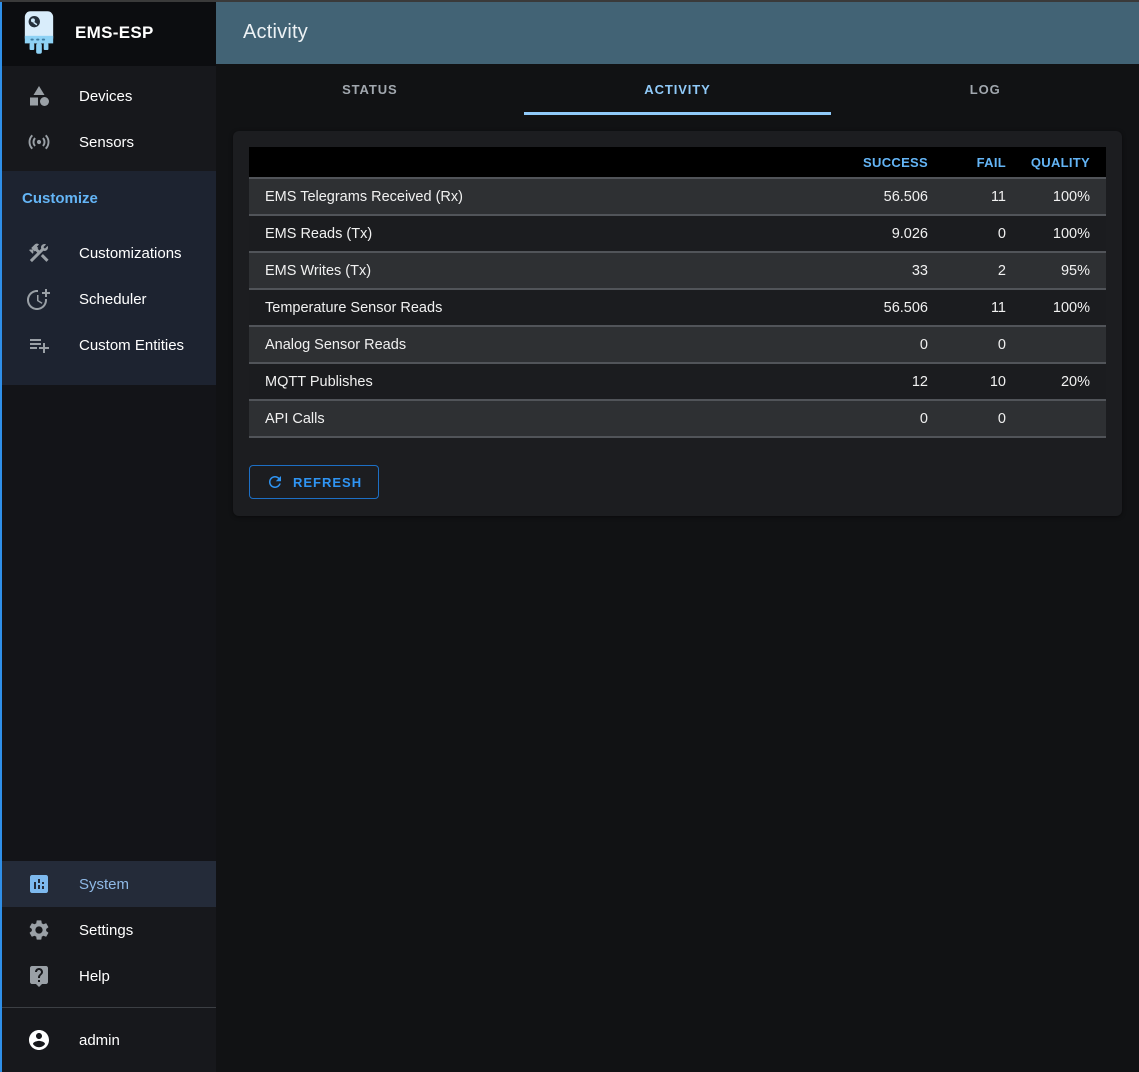 This screenshot has width=1139, height=1072. I want to click on construction-icon, so click(39, 253).